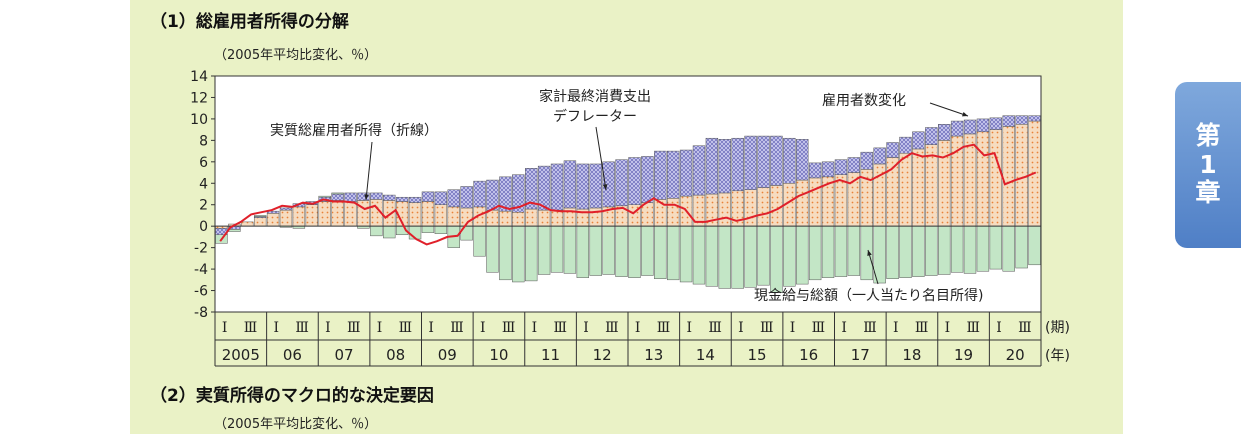 The height and width of the screenshot is (434, 1241). What do you see at coordinates (354, 130) in the screenshot?
I see `line-series-label: 実質総雇用者所得（折線）` at bounding box center [354, 130].